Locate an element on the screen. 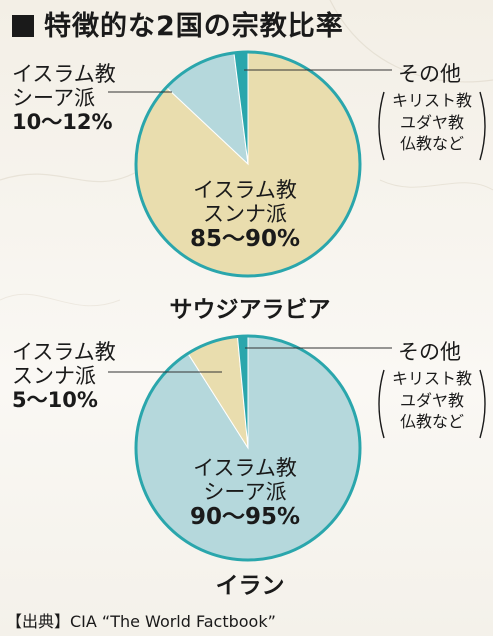 This screenshot has width=493, height=636. saudi-shia-label: イスラム教 シーア派 10〜12% is located at coordinates (64, 98).